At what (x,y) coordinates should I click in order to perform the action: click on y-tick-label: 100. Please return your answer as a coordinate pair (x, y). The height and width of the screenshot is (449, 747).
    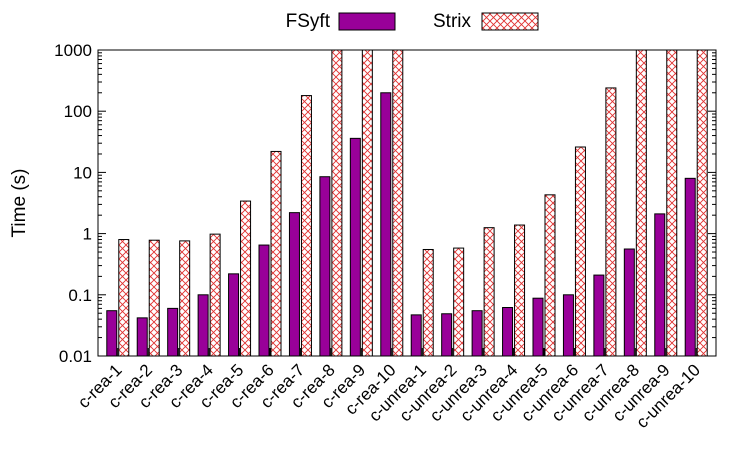
    Looking at the image, I should click on (78, 111).